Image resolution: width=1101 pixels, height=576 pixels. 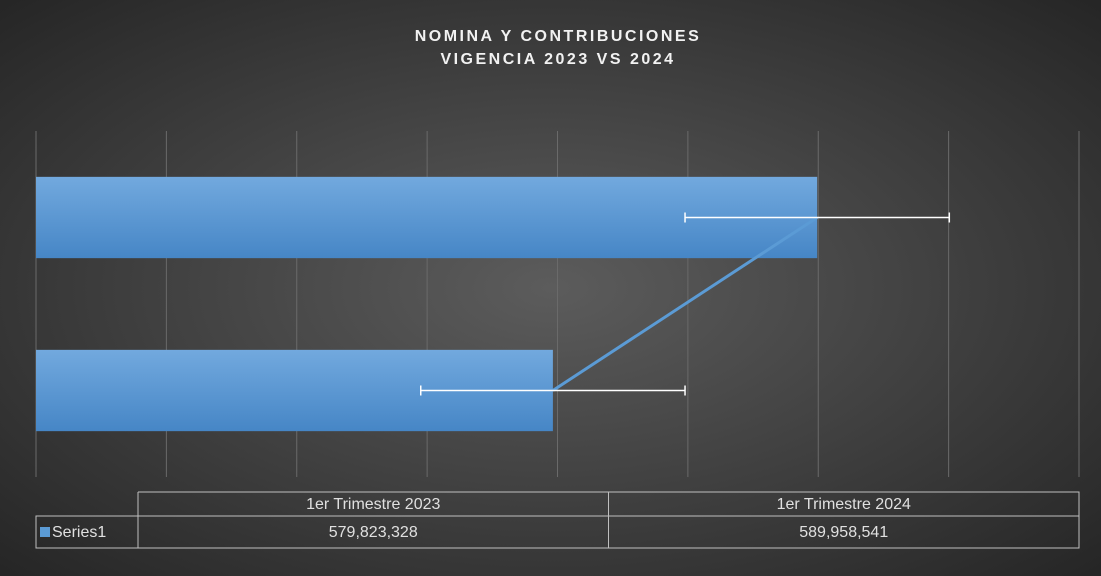 What do you see at coordinates (558, 36) in the screenshot?
I see `chart-title: NOMINA Y CONTRIBUCIONES` at bounding box center [558, 36].